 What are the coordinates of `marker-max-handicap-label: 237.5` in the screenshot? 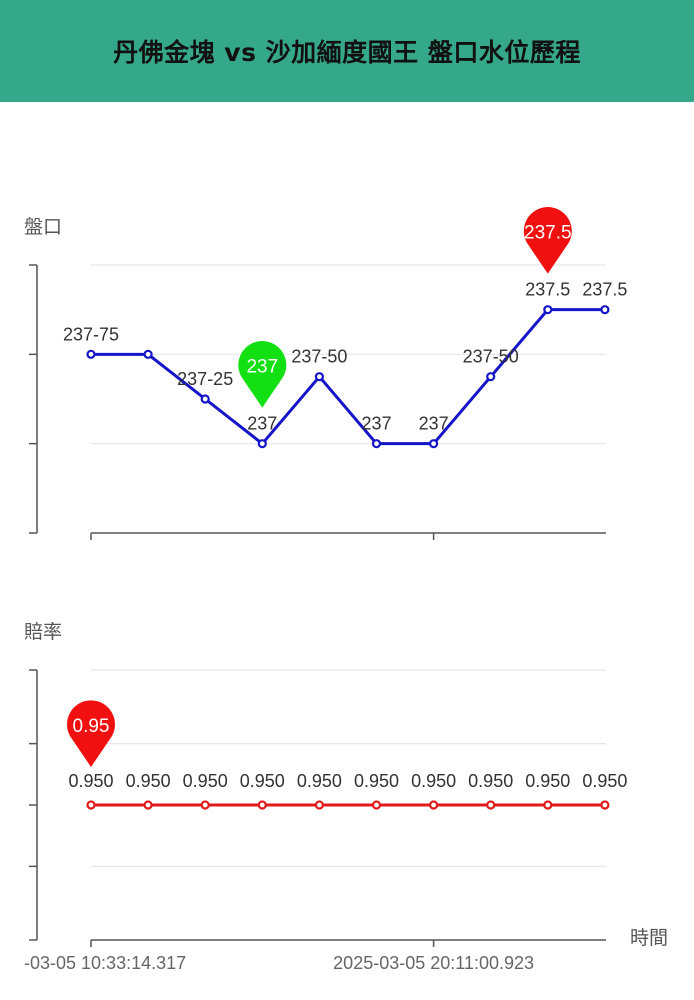 It's located at (548, 233).